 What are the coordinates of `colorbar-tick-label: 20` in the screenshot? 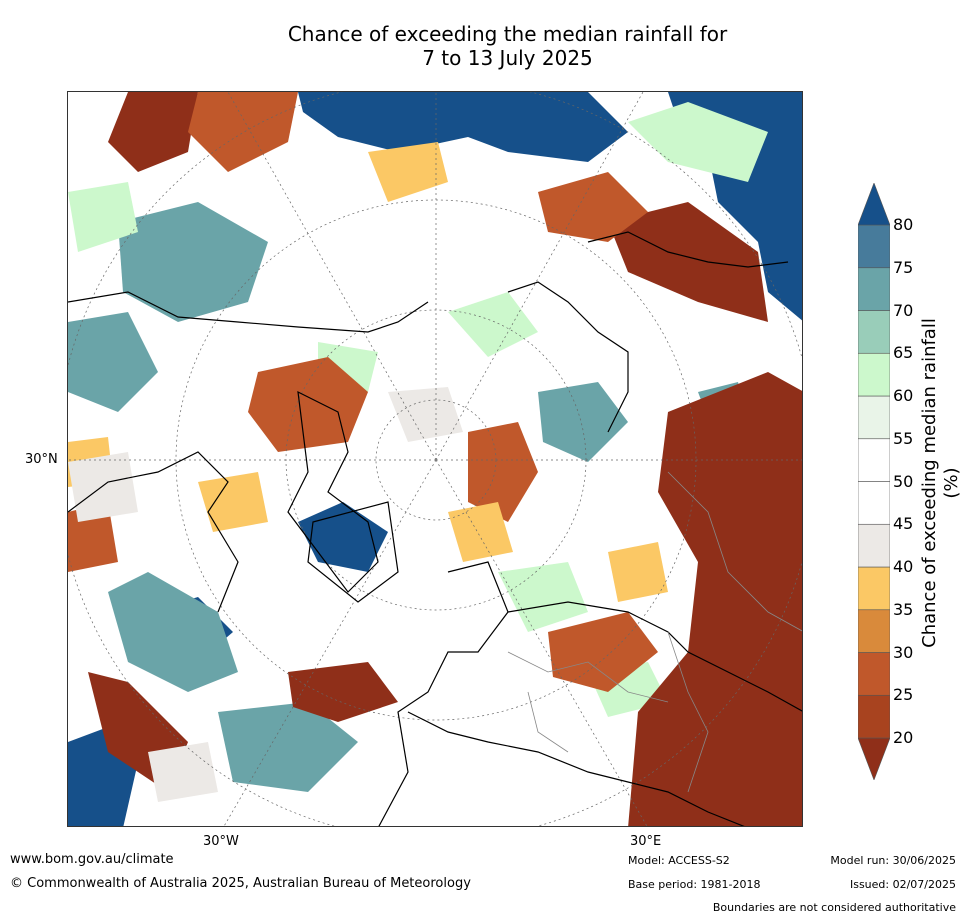 It's located at (903, 737).